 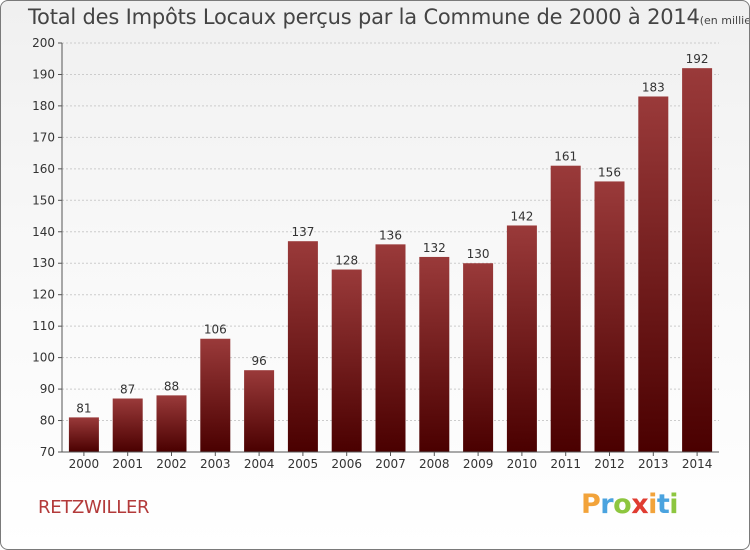 I want to click on y-tick-label-80: 80, so click(x=47, y=421).